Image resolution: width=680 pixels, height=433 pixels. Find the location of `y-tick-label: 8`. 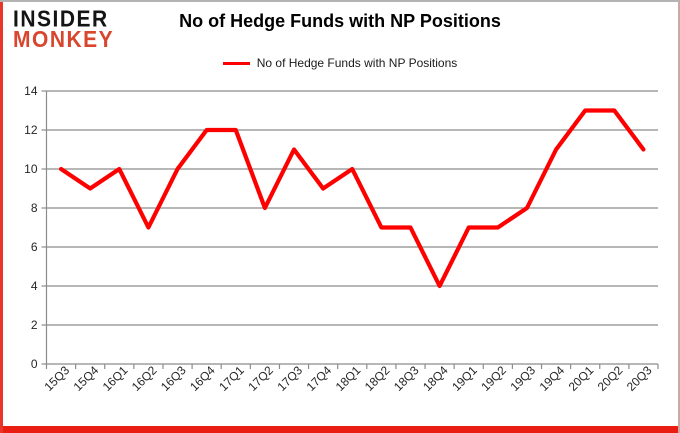

y-tick-label: 8 is located at coordinates (34, 208).